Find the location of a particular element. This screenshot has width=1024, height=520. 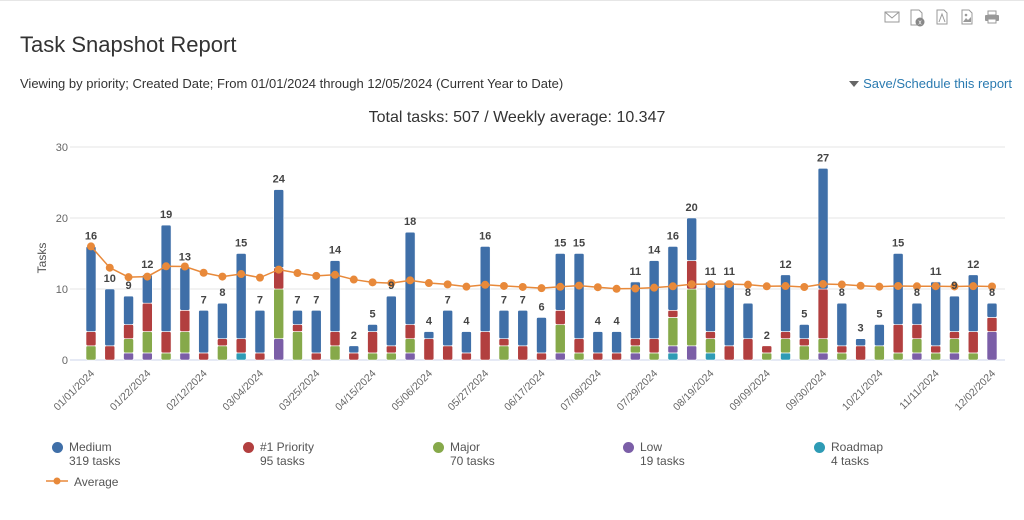

bar-total-label: 20 is located at coordinates (692, 208).